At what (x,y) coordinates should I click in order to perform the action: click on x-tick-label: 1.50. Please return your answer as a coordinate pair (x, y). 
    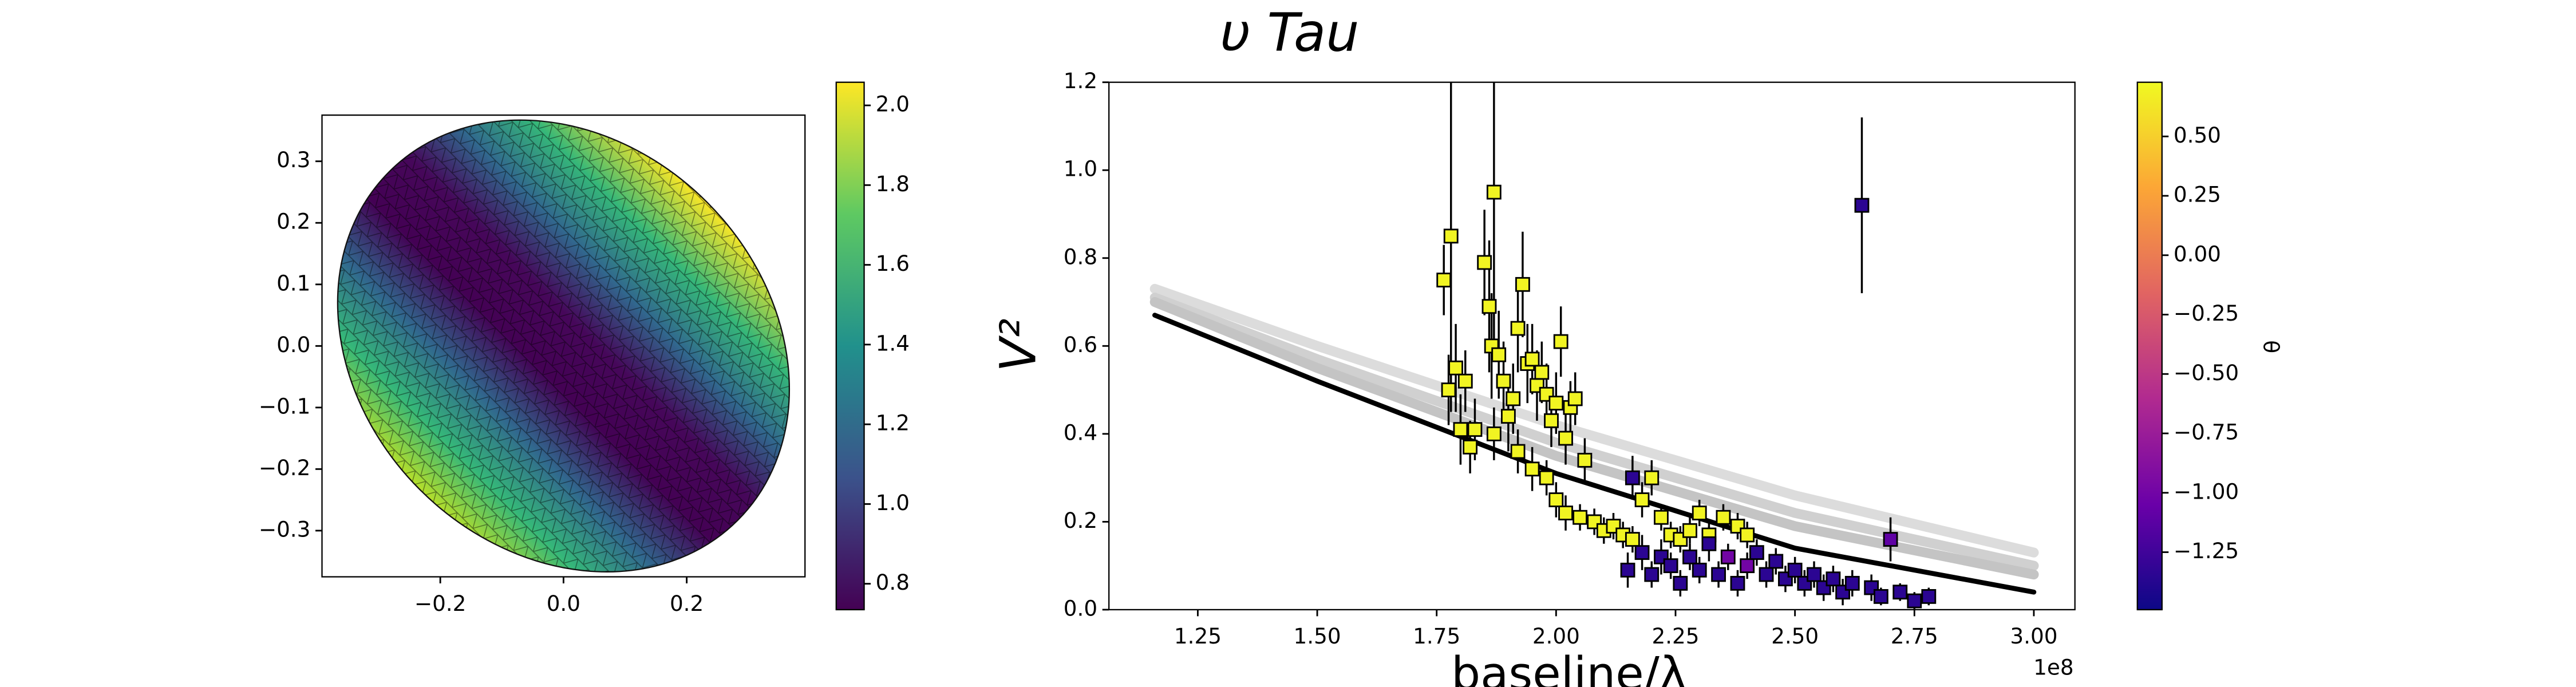
    Looking at the image, I should click on (1317, 636).